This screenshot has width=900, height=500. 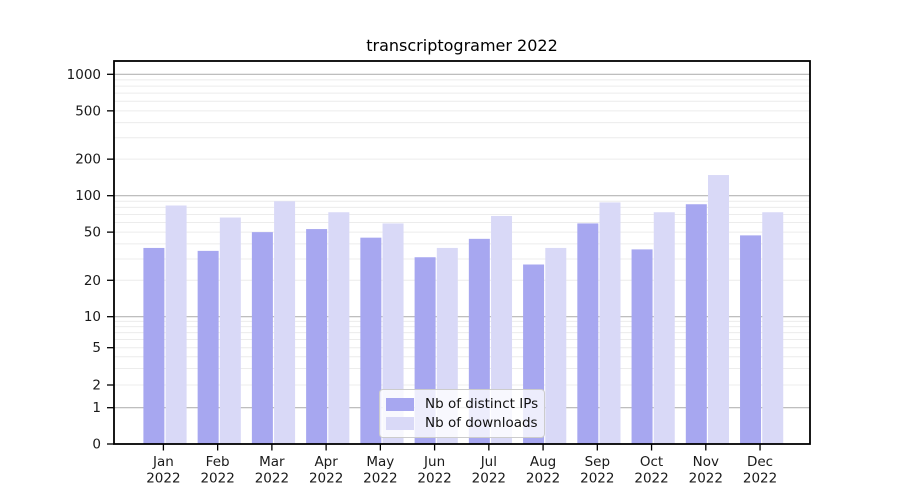 I want to click on bar-distinct-ips-apr, so click(x=317, y=336).